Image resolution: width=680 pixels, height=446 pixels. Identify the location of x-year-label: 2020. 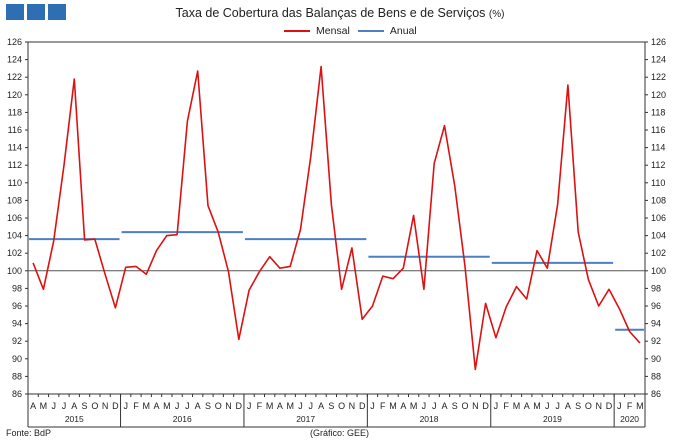
(629, 419).